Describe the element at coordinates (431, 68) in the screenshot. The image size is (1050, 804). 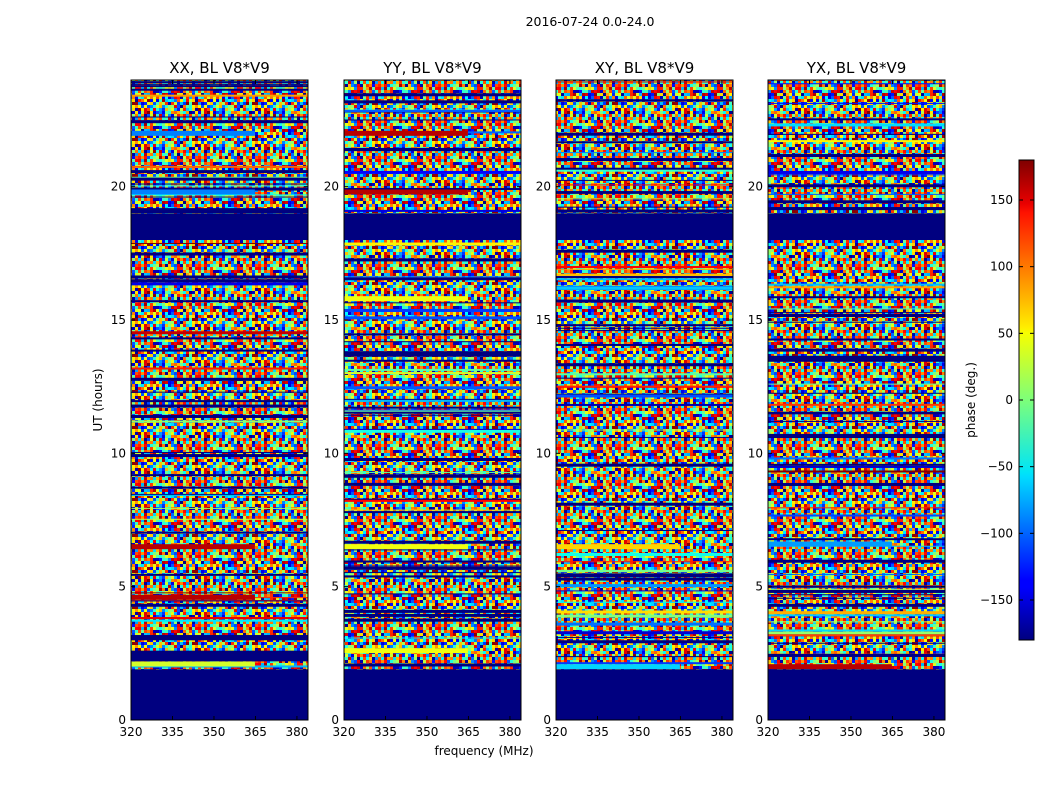
I see `panel-title: YY, BL V8*V9` at that location.